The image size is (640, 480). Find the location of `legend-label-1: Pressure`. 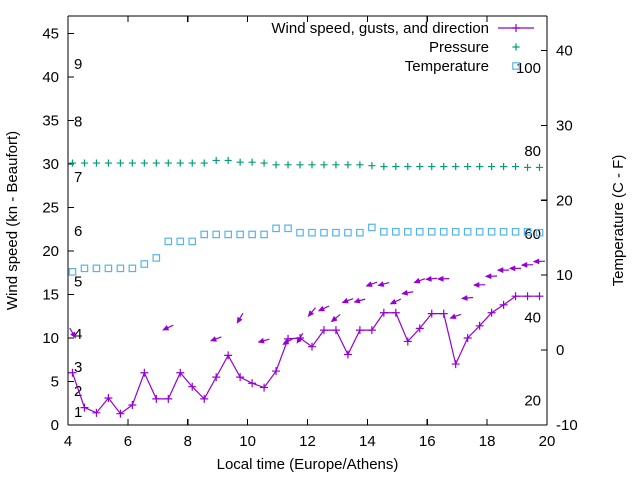

legend-label-1: Pressure is located at coordinates (459, 47).